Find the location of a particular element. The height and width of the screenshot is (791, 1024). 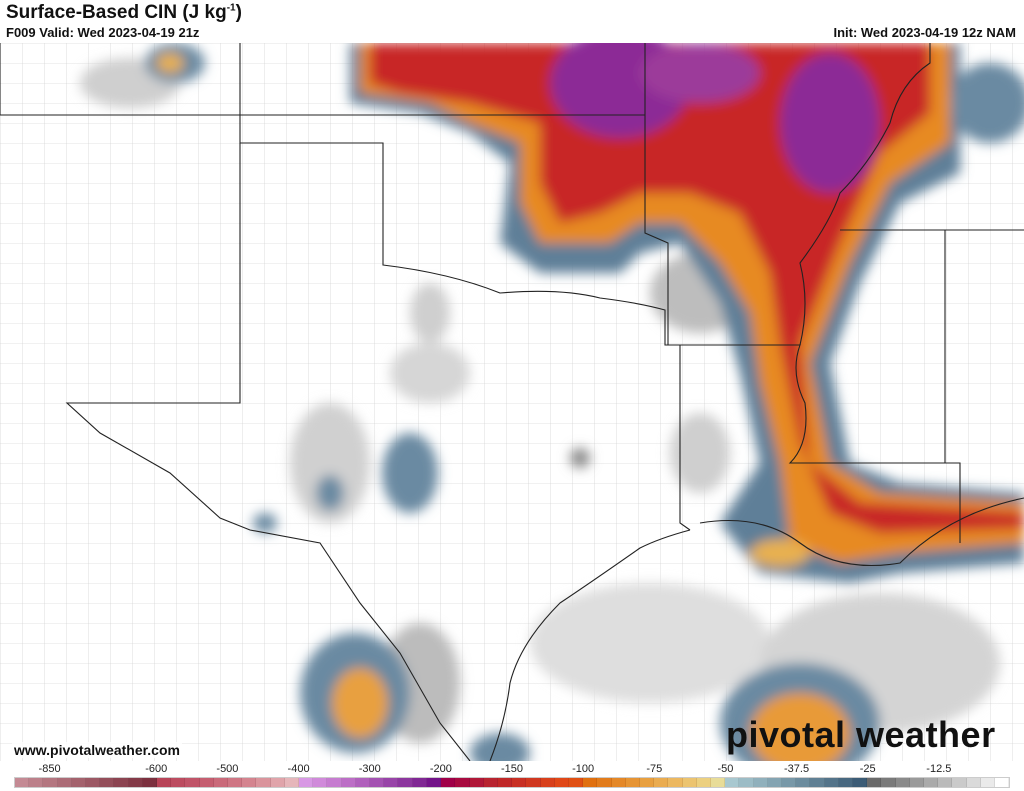

colorbar-label: -300 is located at coordinates (369, 769).